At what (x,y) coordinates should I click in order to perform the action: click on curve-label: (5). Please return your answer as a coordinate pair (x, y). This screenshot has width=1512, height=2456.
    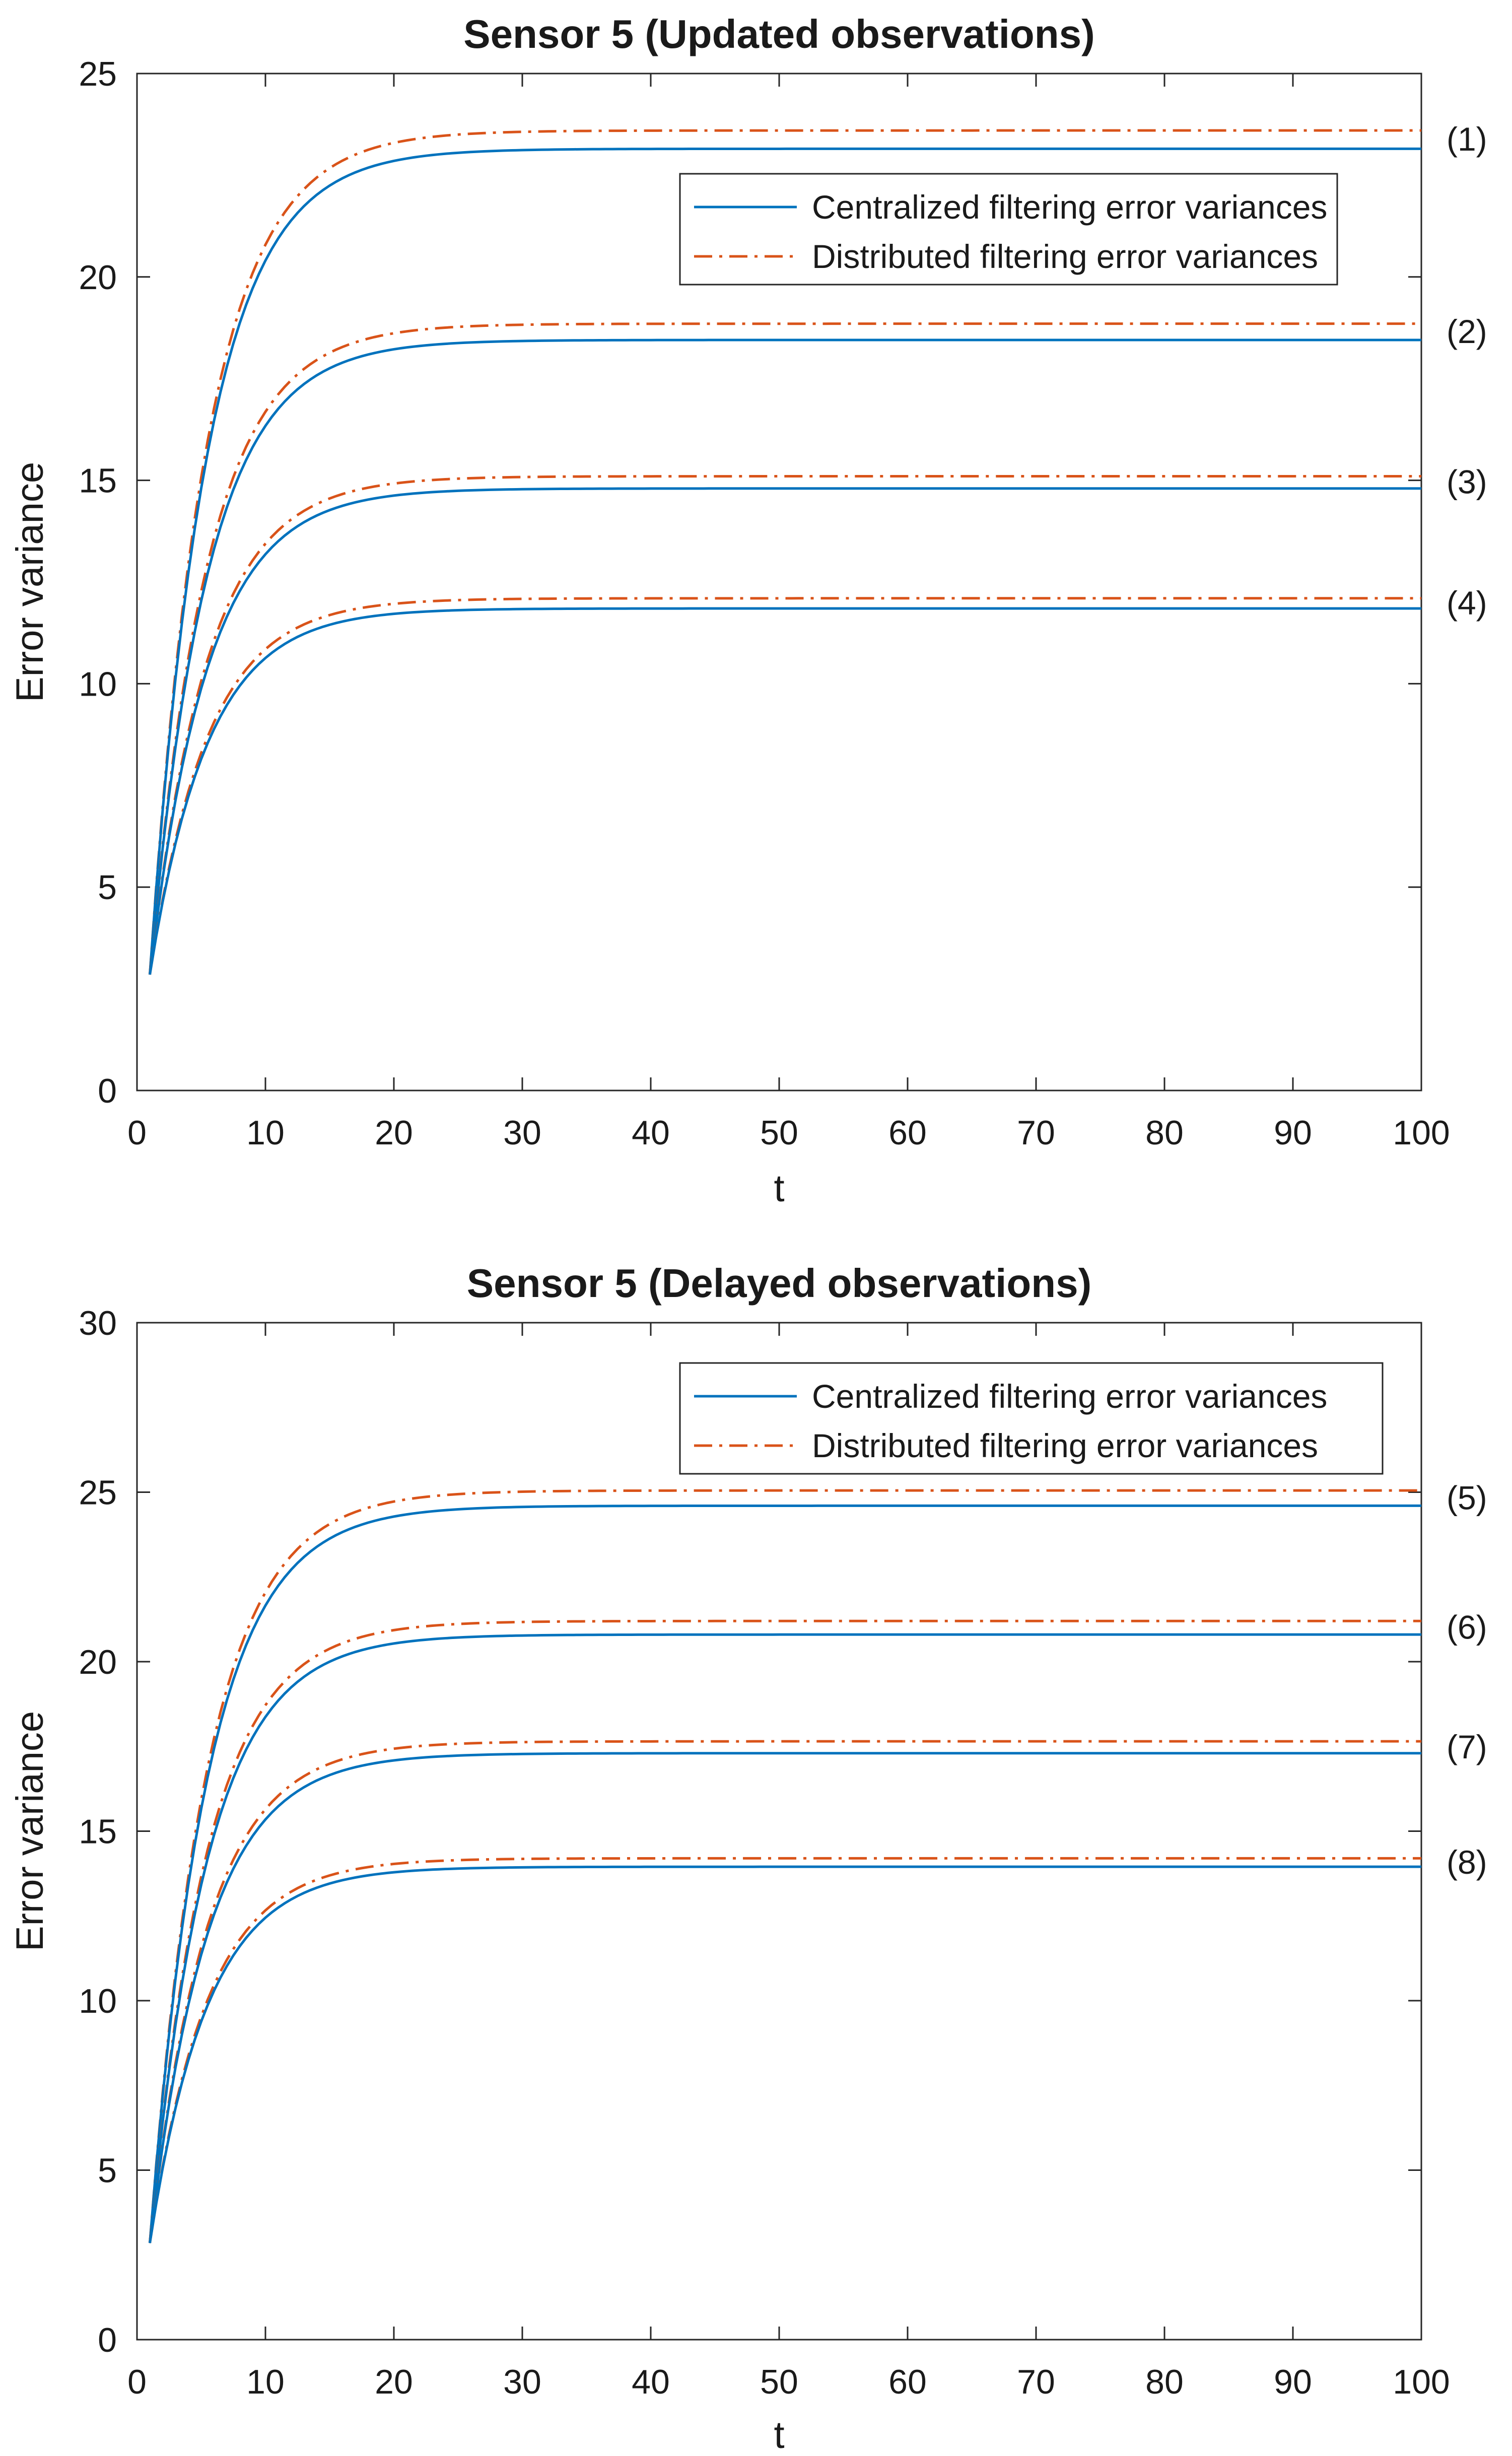
    Looking at the image, I should click on (1467, 1498).